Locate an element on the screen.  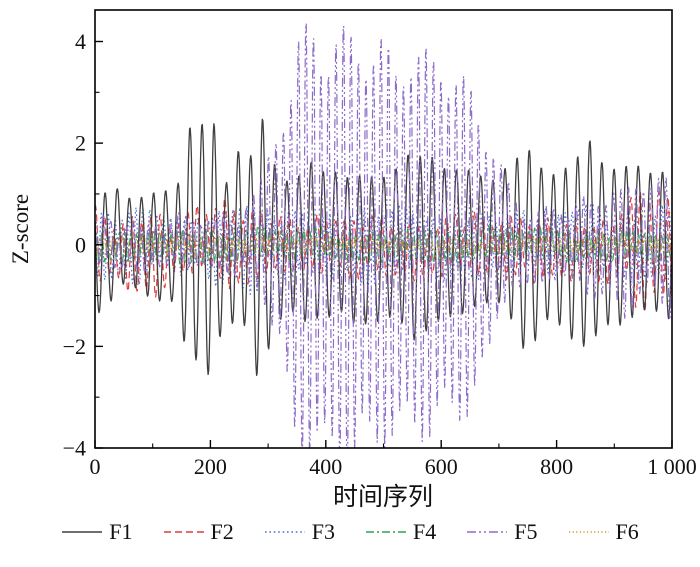
legend-line-sample-F2 is located at coordinates (183, 532).